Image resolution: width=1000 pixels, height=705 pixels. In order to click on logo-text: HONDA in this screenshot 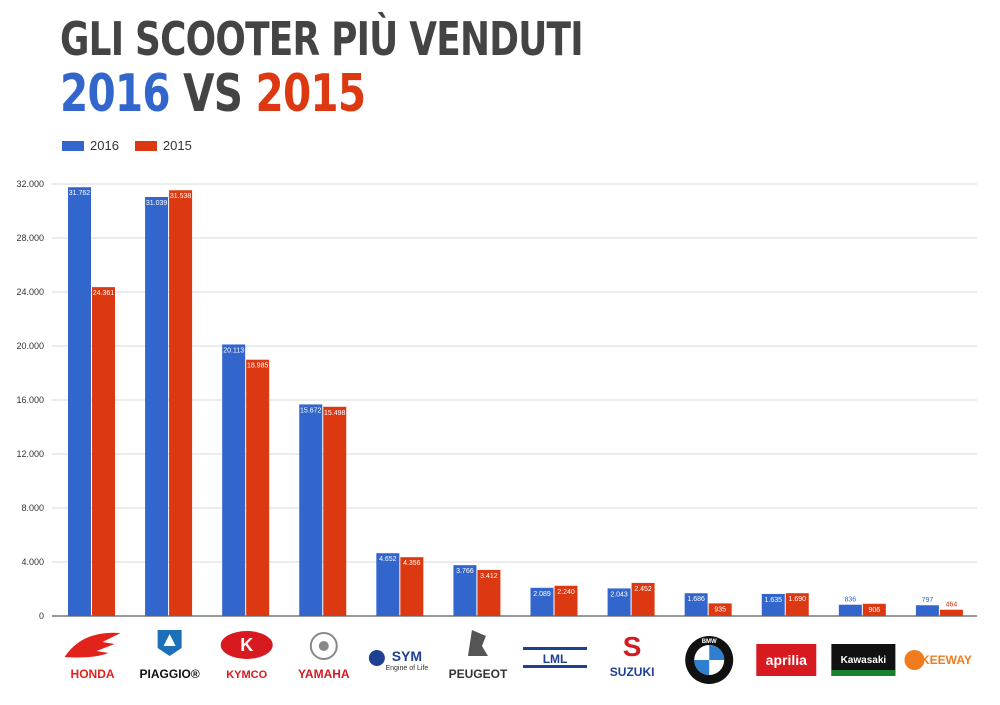, I will do `click(93, 674)`.